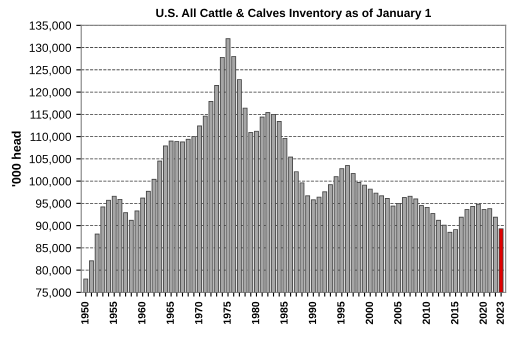 This screenshot has width=524, height=338. Describe the element at coordinates (54, 271) in the screenshot. I see `y-tick-label: 80,000` at that location.